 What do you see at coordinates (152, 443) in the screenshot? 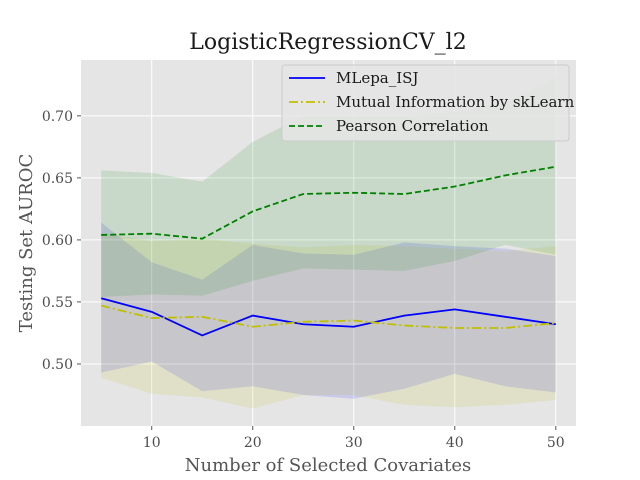
I see `x-tick-label: 10` at bounding box center [152, 443].